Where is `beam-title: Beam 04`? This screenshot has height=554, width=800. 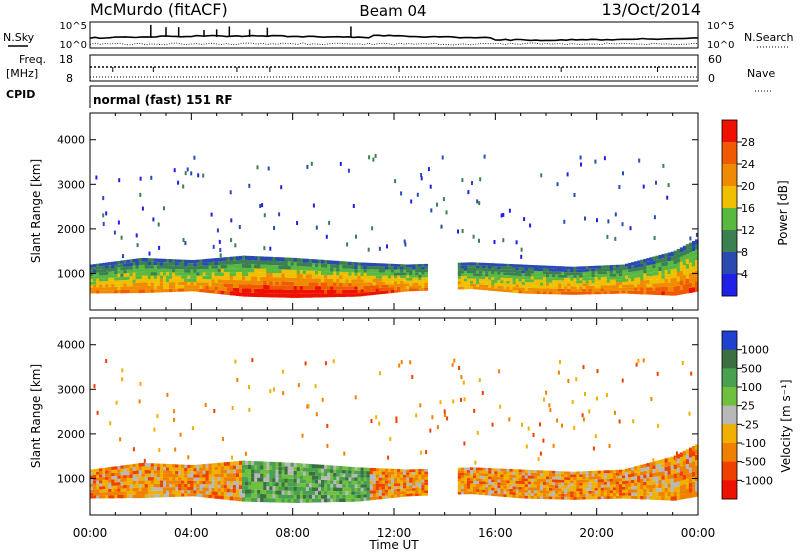 beam-title: Beam 04 is located at coordinates (392, 11).